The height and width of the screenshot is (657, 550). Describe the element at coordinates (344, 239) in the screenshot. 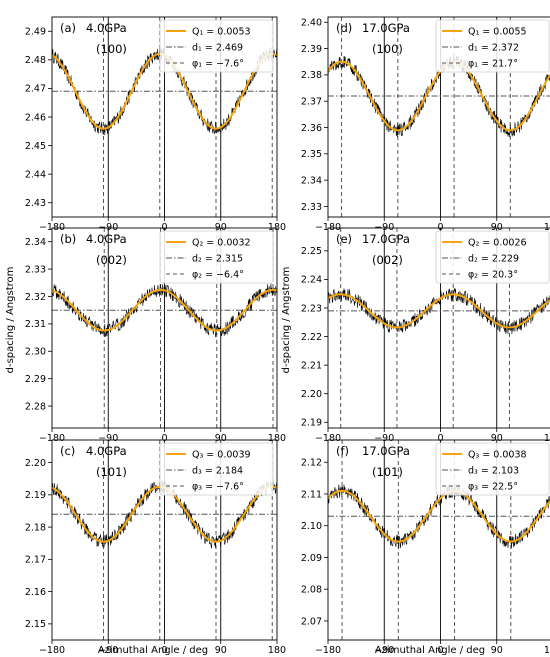

I see `panel-letter: (e)` at that location.